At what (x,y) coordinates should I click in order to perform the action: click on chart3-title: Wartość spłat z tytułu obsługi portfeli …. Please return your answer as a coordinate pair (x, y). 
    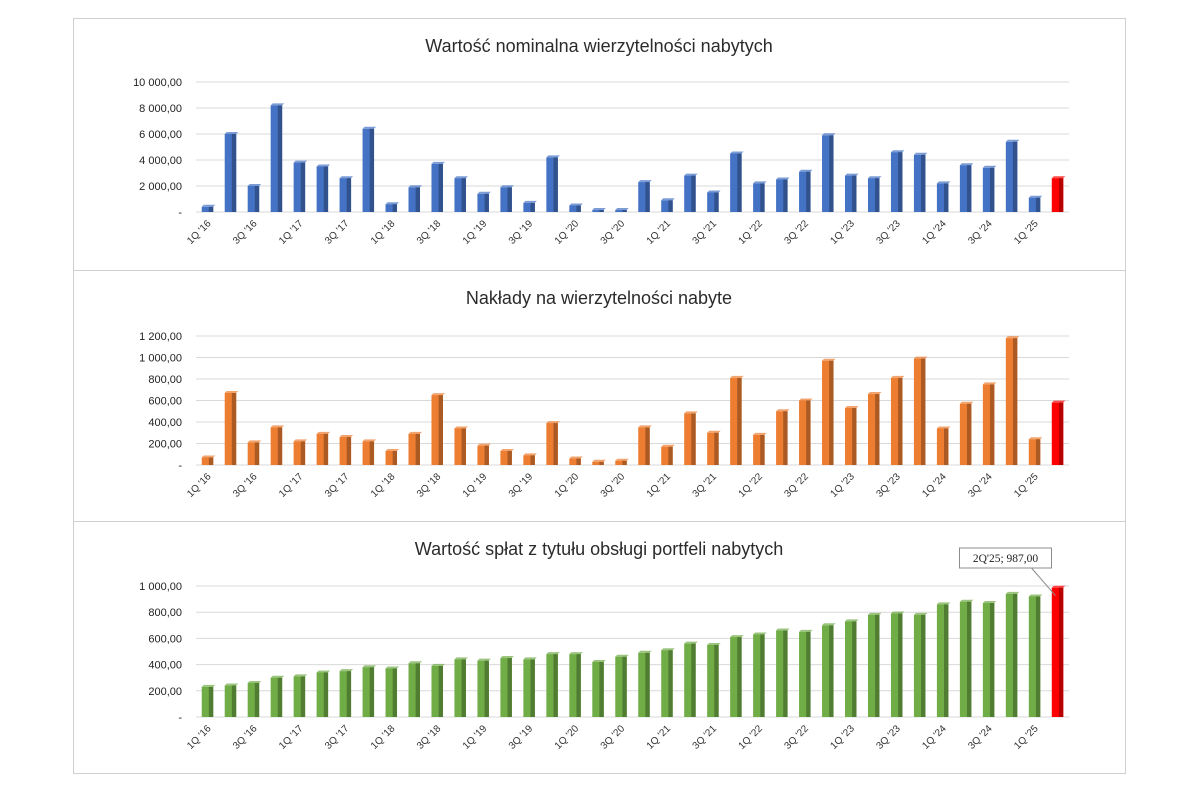
    Looking at the image, I should click on (599, 549).